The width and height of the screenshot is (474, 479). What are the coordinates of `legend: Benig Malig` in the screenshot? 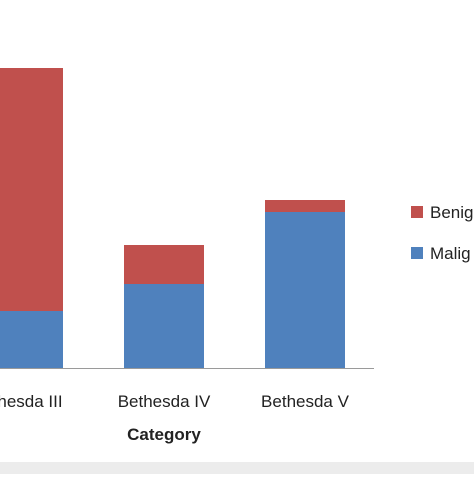 It's located at (442, 233).